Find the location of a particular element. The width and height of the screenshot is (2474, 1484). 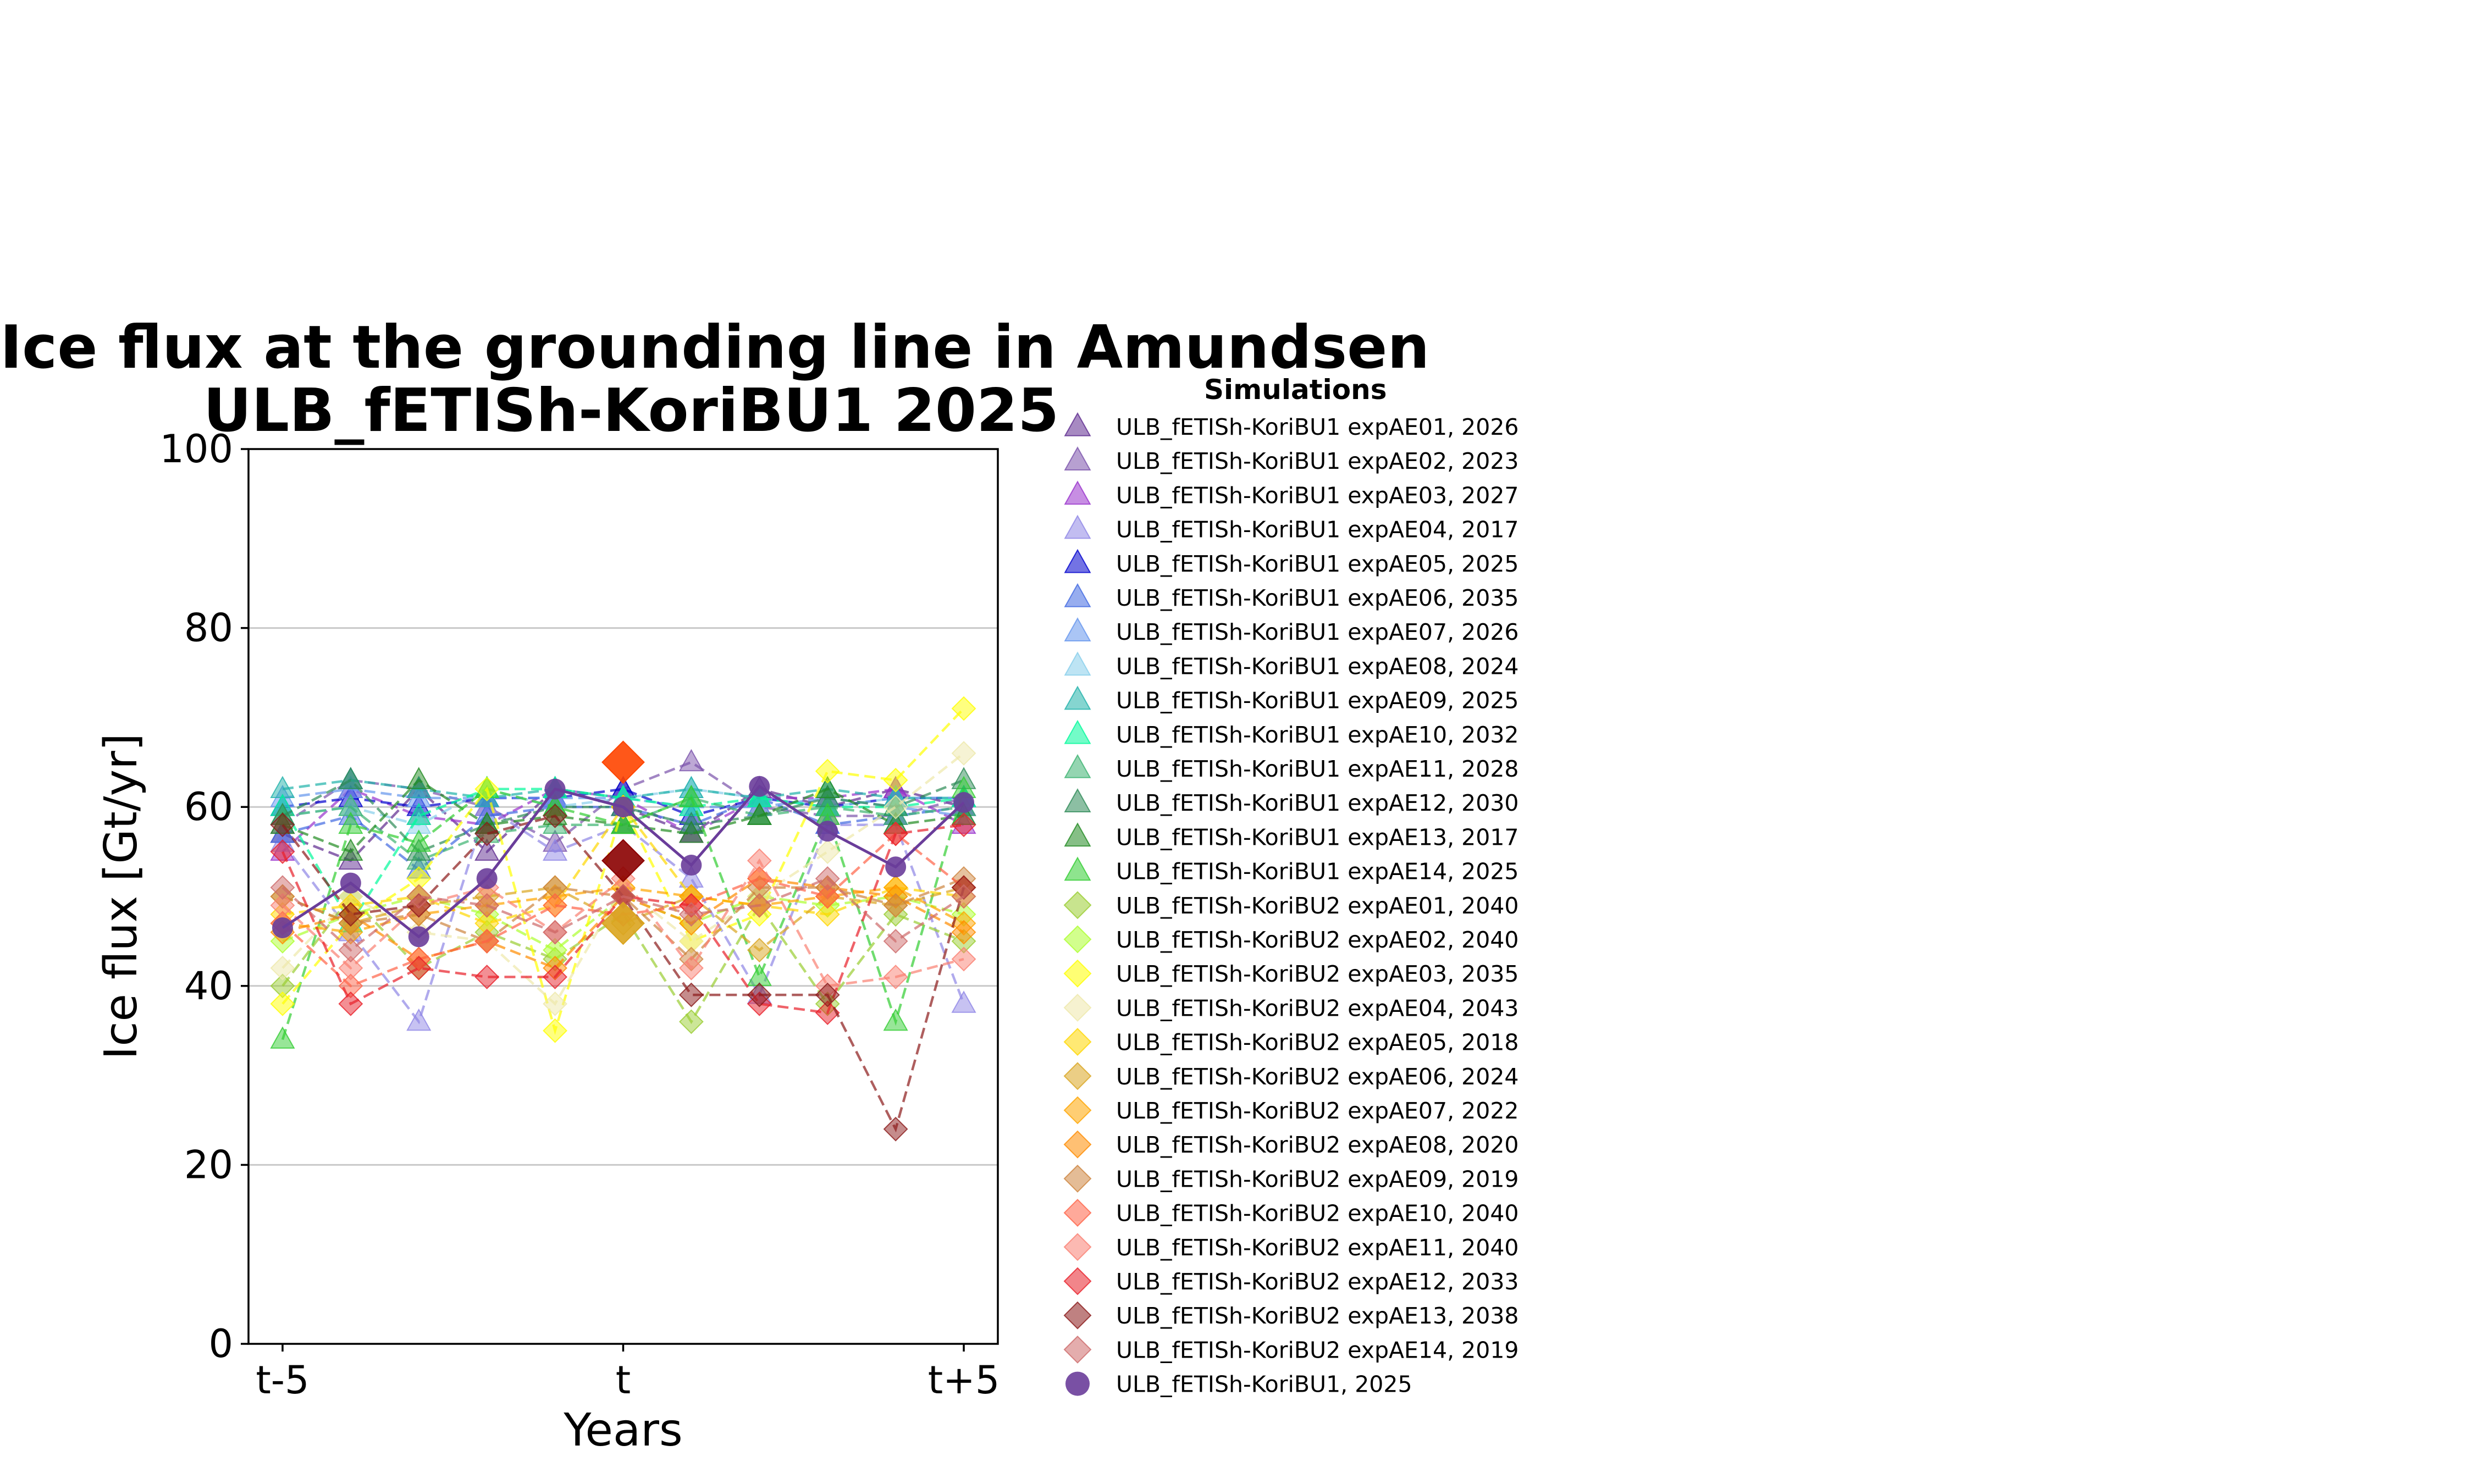

x-tick-label-2: t is located at coordinates (624, 1380).